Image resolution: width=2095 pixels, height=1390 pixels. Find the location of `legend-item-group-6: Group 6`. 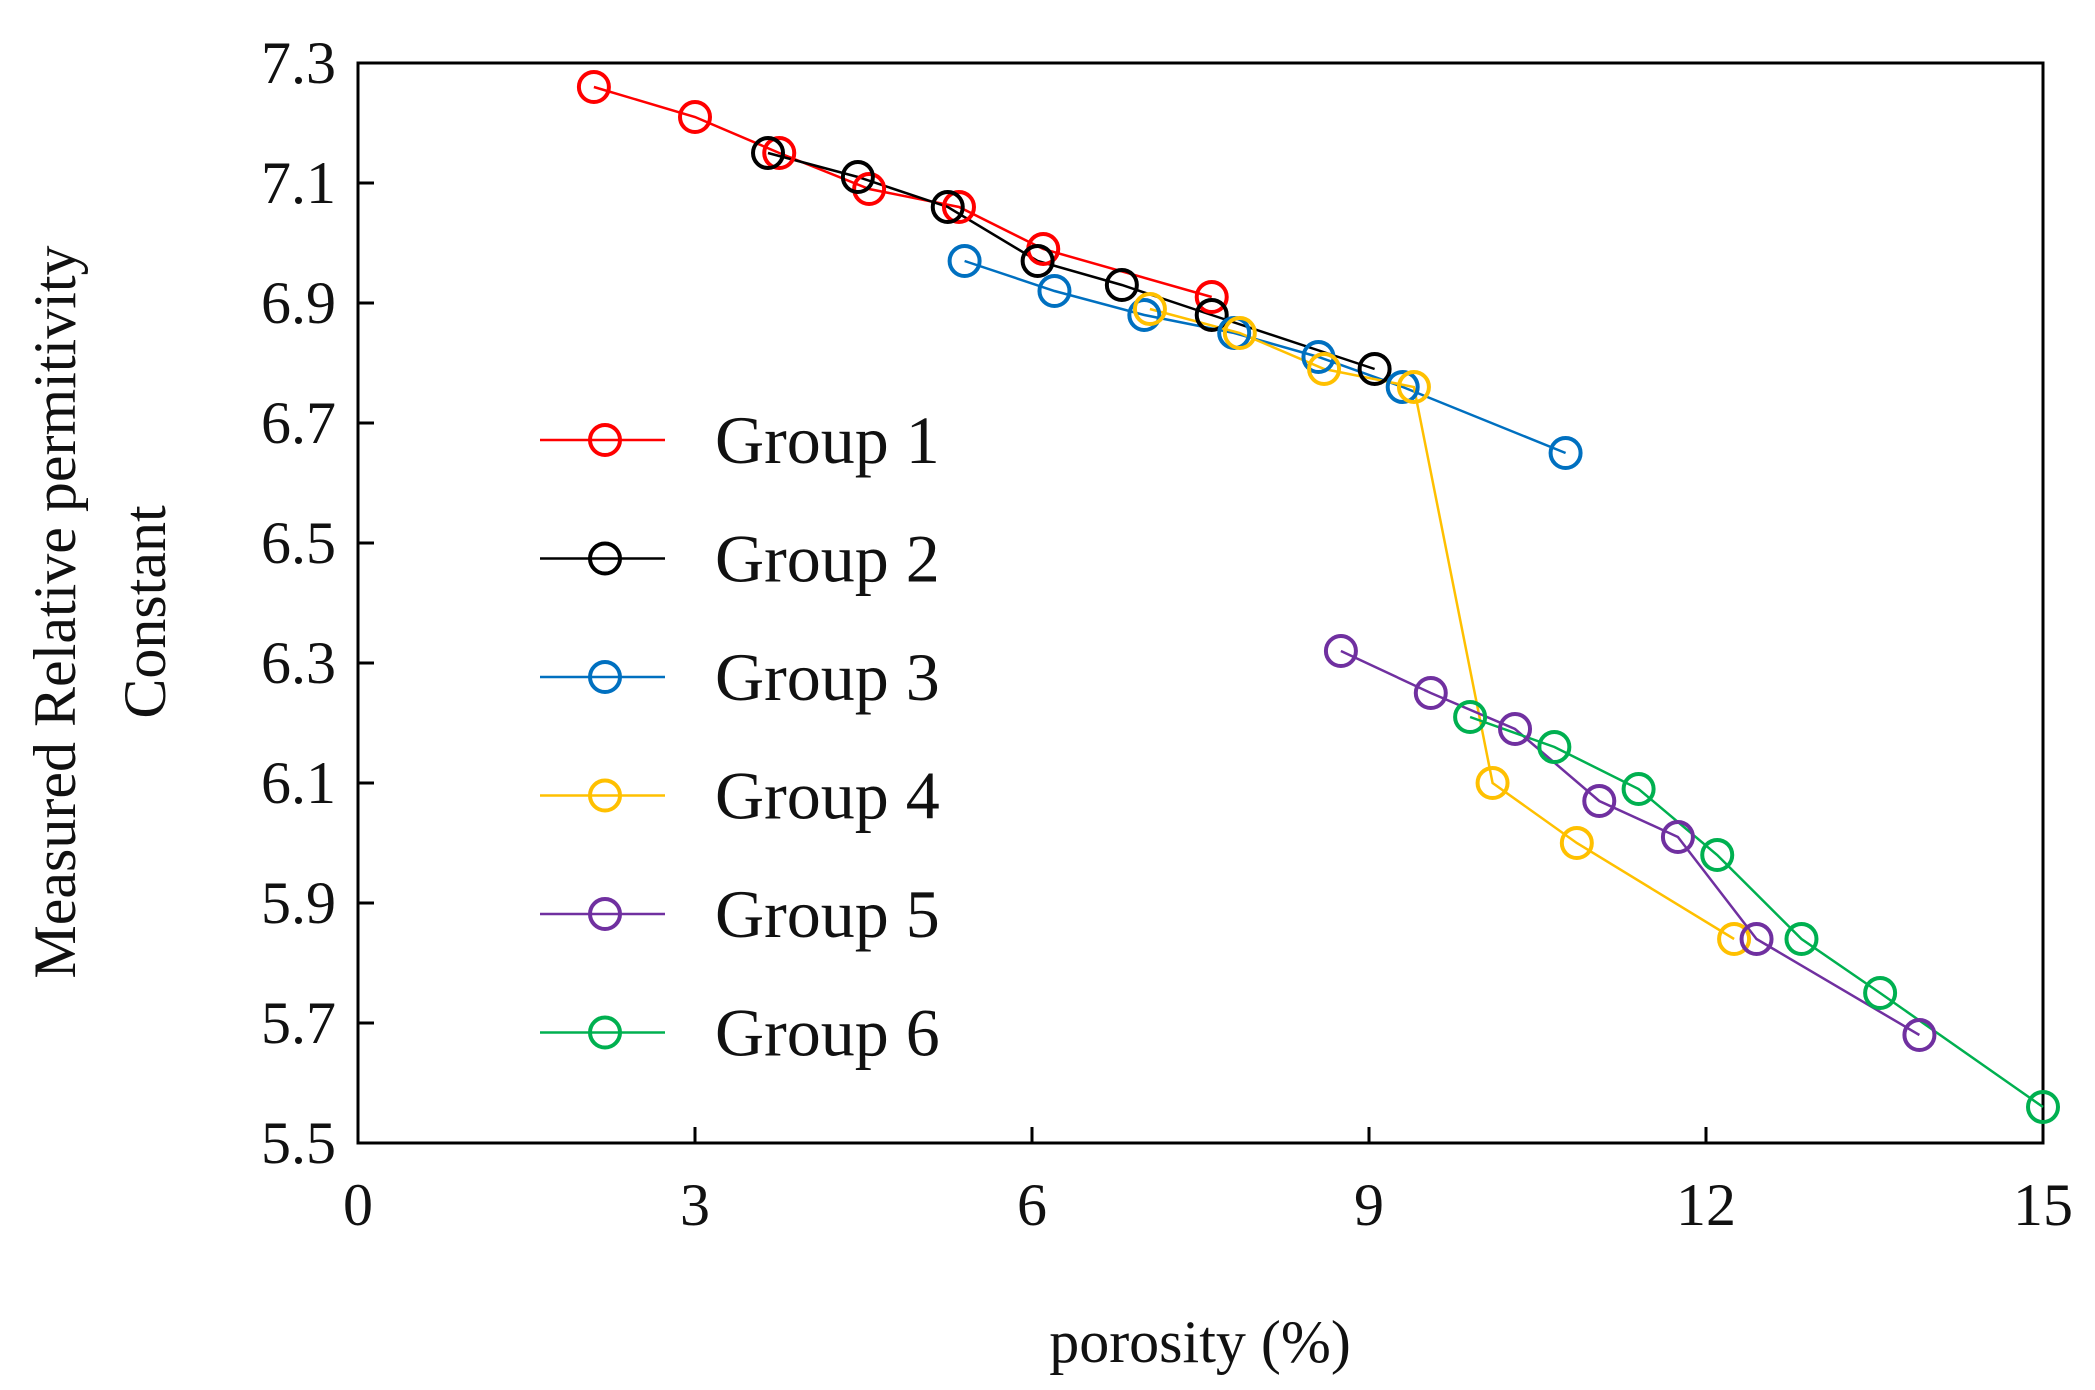

legend-item-group-6: Group 6 is located at coordinates (740, 1033).